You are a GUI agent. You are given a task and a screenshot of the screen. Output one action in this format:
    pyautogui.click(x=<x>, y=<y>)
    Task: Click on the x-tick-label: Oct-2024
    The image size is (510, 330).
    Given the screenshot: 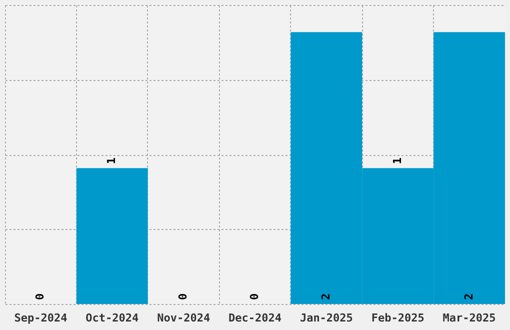 What is the action you would take?
    pyautogui.click(x=113, y=318)
    